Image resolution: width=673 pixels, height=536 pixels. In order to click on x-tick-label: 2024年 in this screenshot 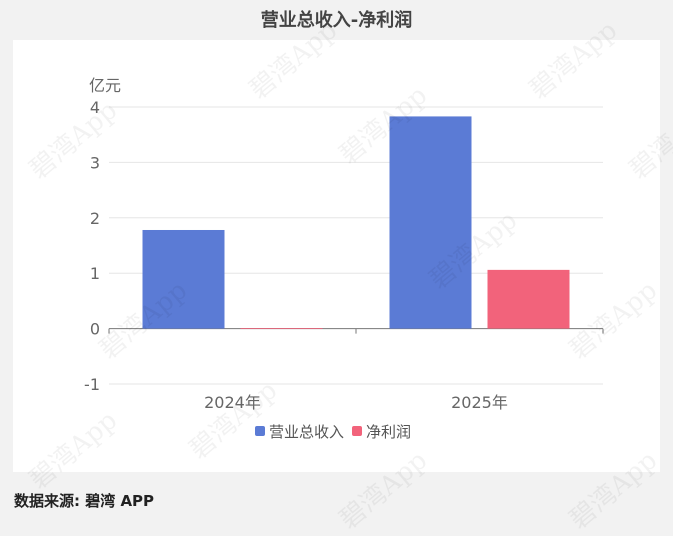, I will do `click(232, 402)`.